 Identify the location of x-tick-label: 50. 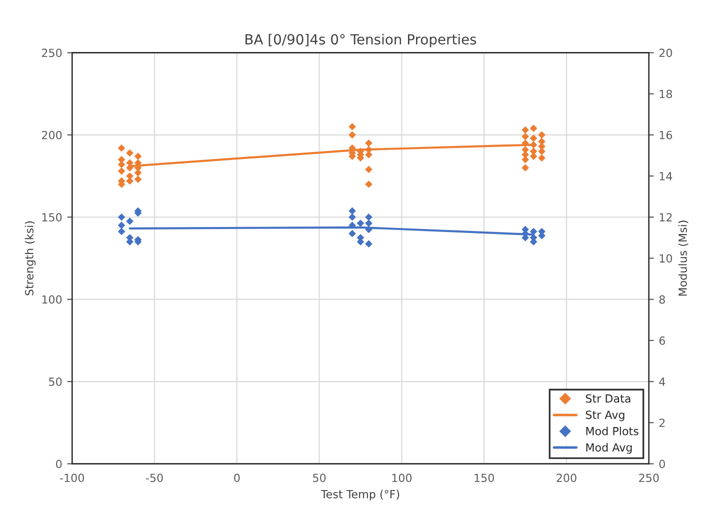
(319, 478).